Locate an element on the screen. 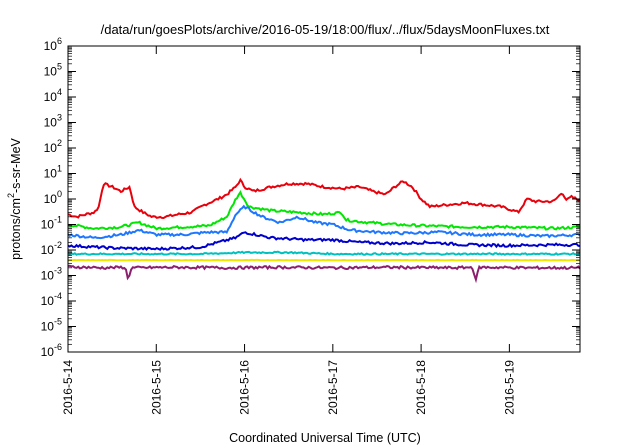 The width and height of the screenshot is (640, 448). y-tick-label: 10⁰ is located at coordinates (53, 197).